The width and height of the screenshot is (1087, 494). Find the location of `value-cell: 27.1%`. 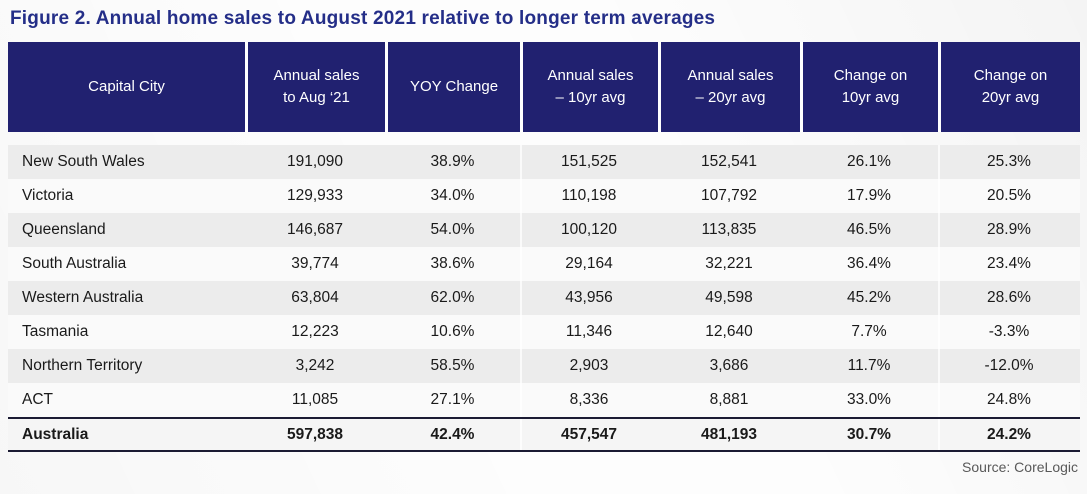

value-cell: 27.1% is located at coordinates (452, 399).